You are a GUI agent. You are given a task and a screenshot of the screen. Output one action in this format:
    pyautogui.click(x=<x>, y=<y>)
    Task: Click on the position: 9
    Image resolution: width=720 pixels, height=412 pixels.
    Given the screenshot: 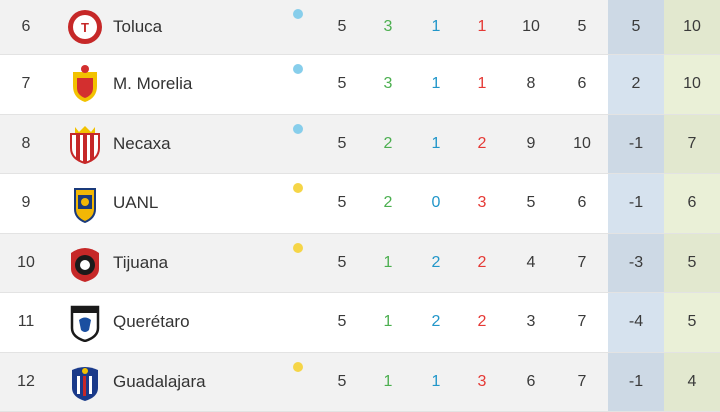 What is the action you would take?
    pyautogui.click(x=26, y=203)
    